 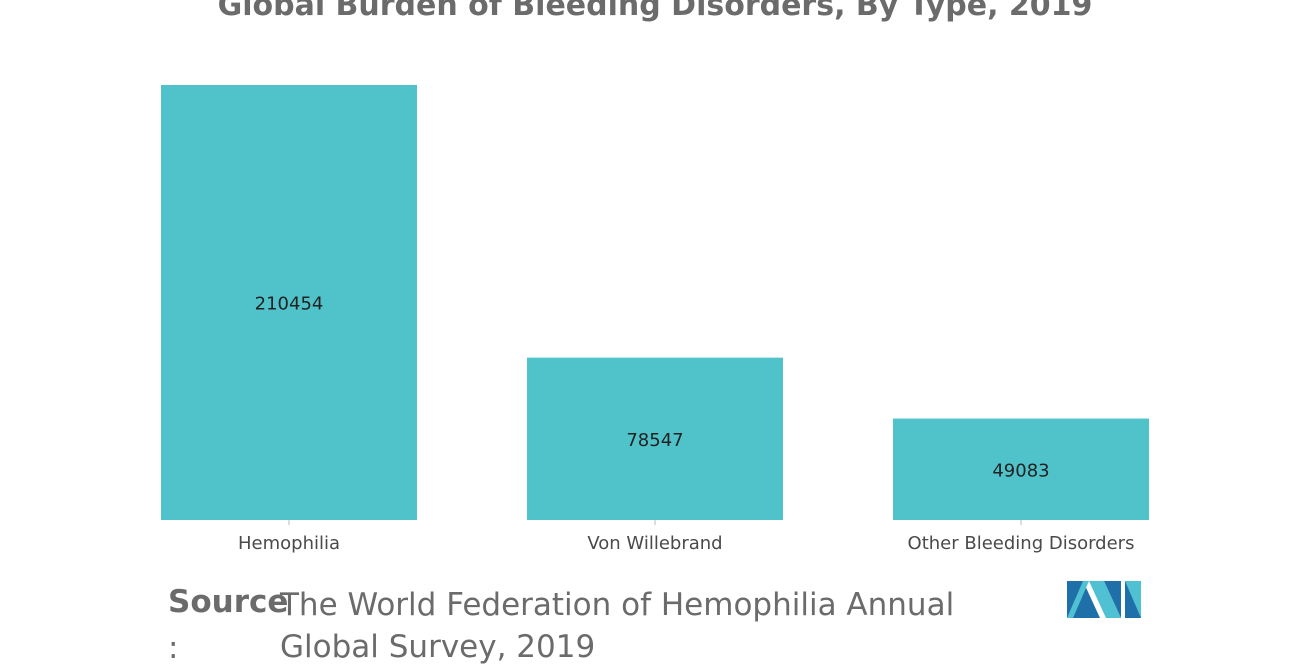 I want to click on mordor-logo-icon, so click(x=1104, y=599).